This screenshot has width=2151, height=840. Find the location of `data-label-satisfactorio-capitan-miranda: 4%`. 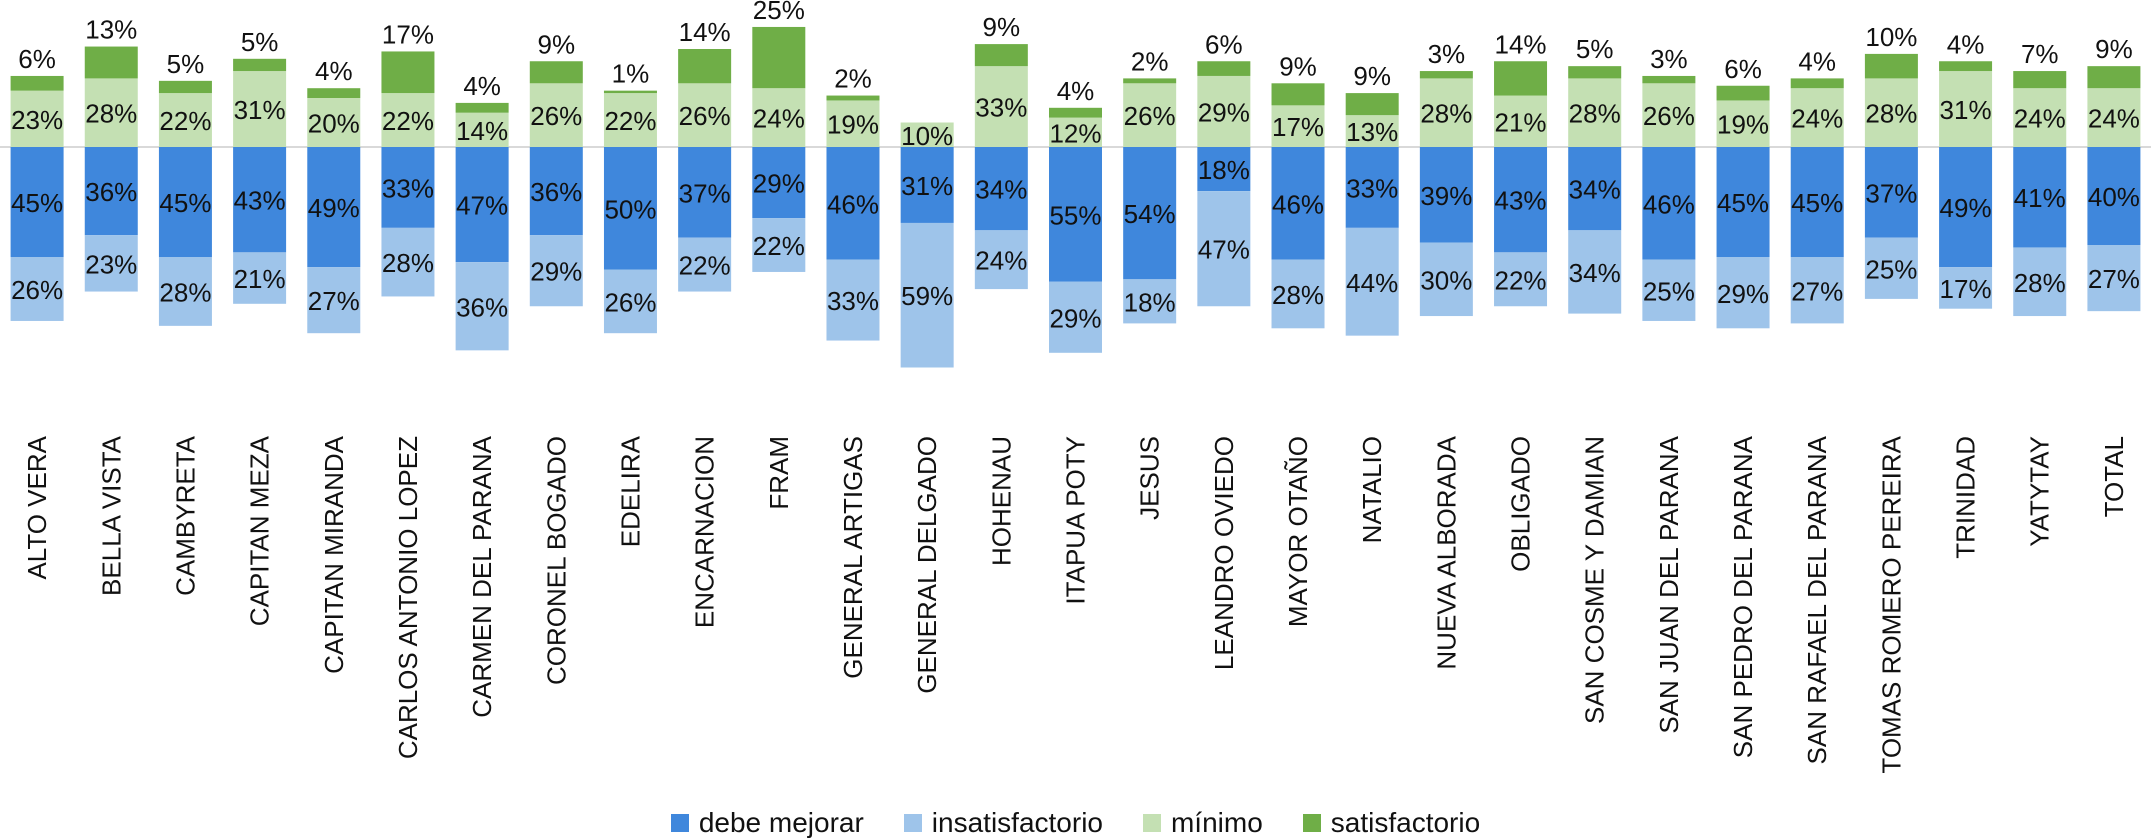

data-label-satisfactorio-capitan-miranda: 4% is located at coordinates (334, 71).